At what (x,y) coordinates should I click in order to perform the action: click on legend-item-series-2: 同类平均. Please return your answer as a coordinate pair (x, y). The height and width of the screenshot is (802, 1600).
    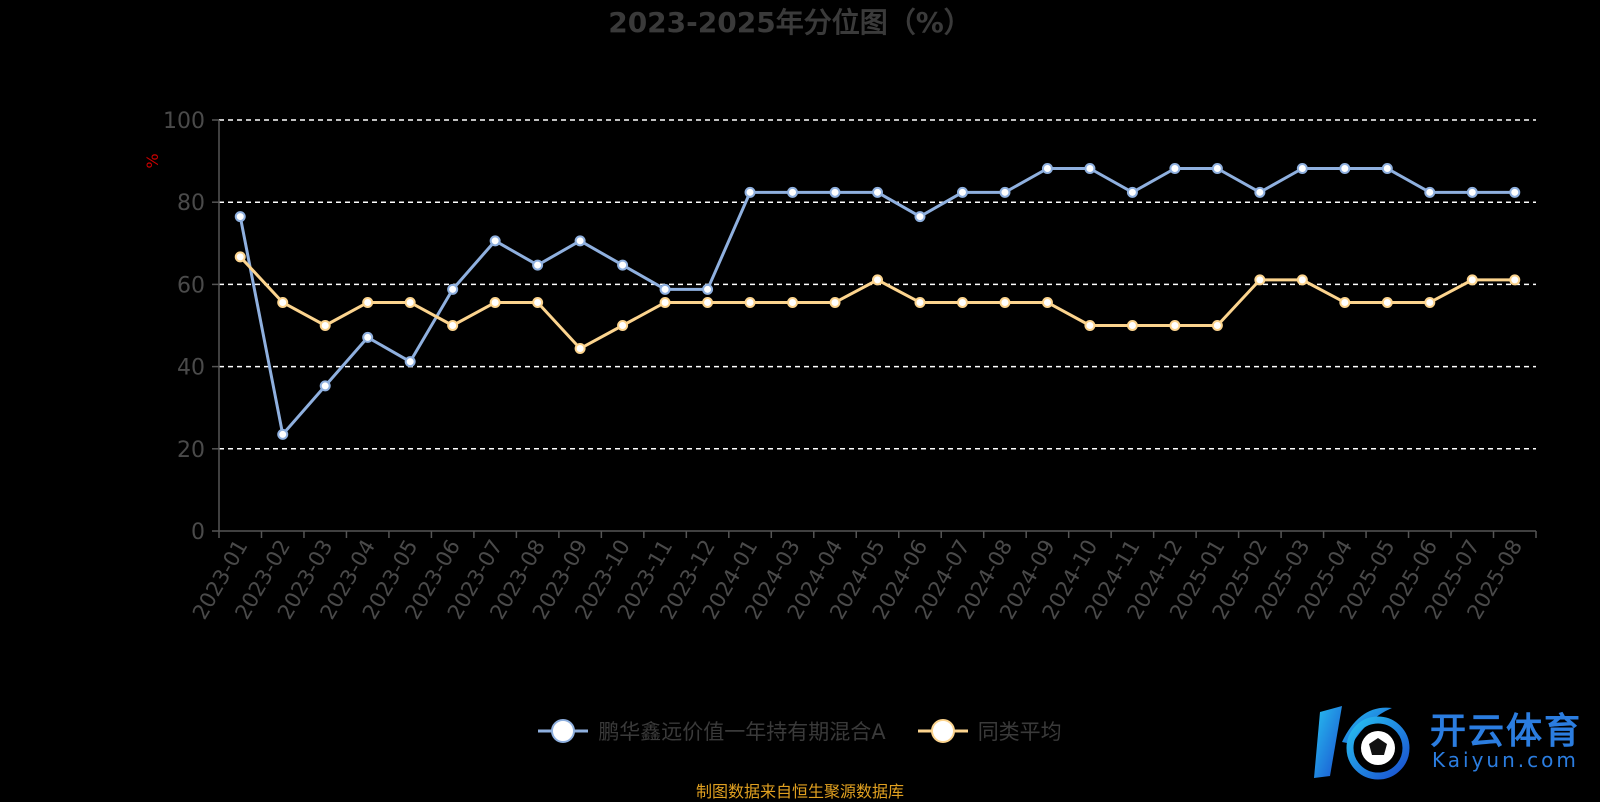
    Looking at the image, I should click on (989, 731).